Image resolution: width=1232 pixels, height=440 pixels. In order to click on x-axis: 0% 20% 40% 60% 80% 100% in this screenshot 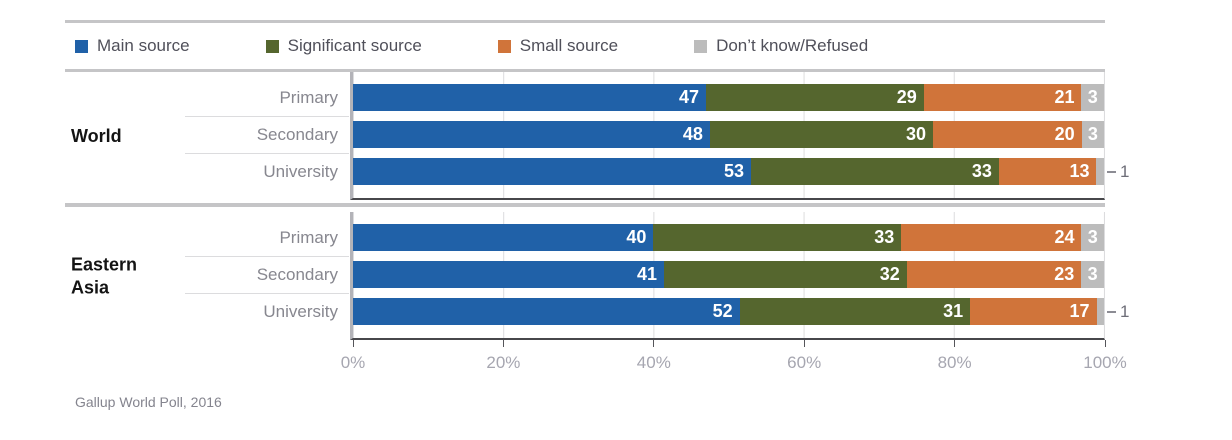, I will do `click(596, 362)`.